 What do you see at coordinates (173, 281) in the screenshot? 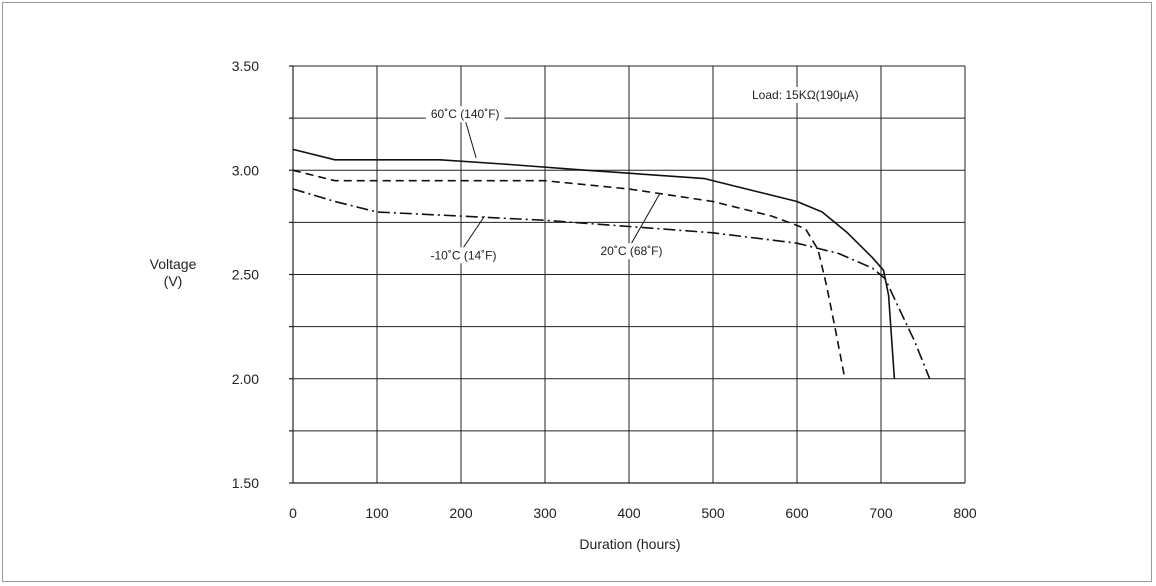
I see `y-axis-label-line2: (V)` at bounding box center [173, 281].